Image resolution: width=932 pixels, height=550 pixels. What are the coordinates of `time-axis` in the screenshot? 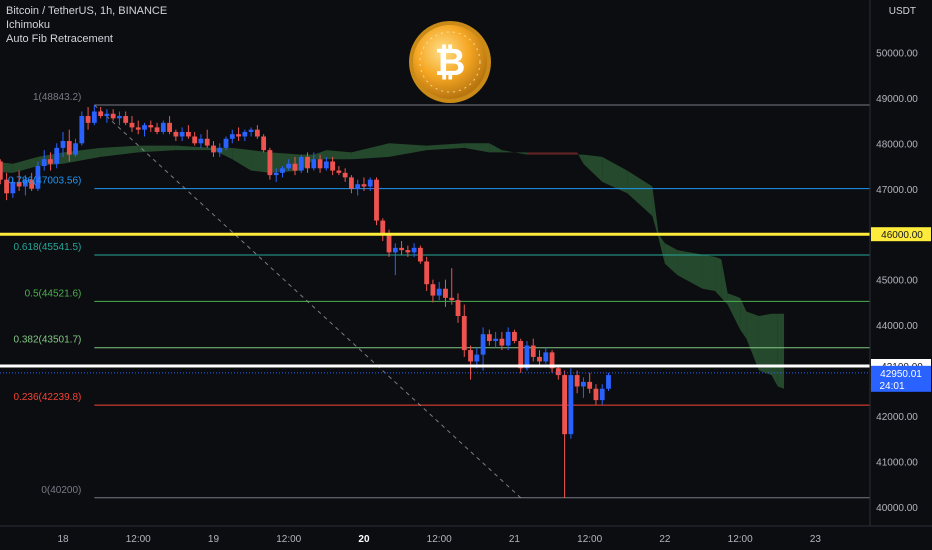 It's located at (466, 538).